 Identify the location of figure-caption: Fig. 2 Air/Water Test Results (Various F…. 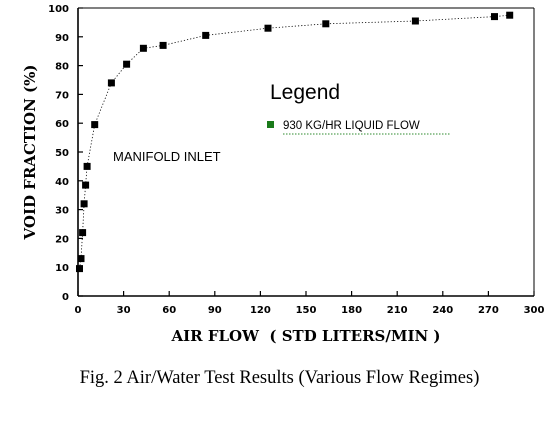
(279, 378).